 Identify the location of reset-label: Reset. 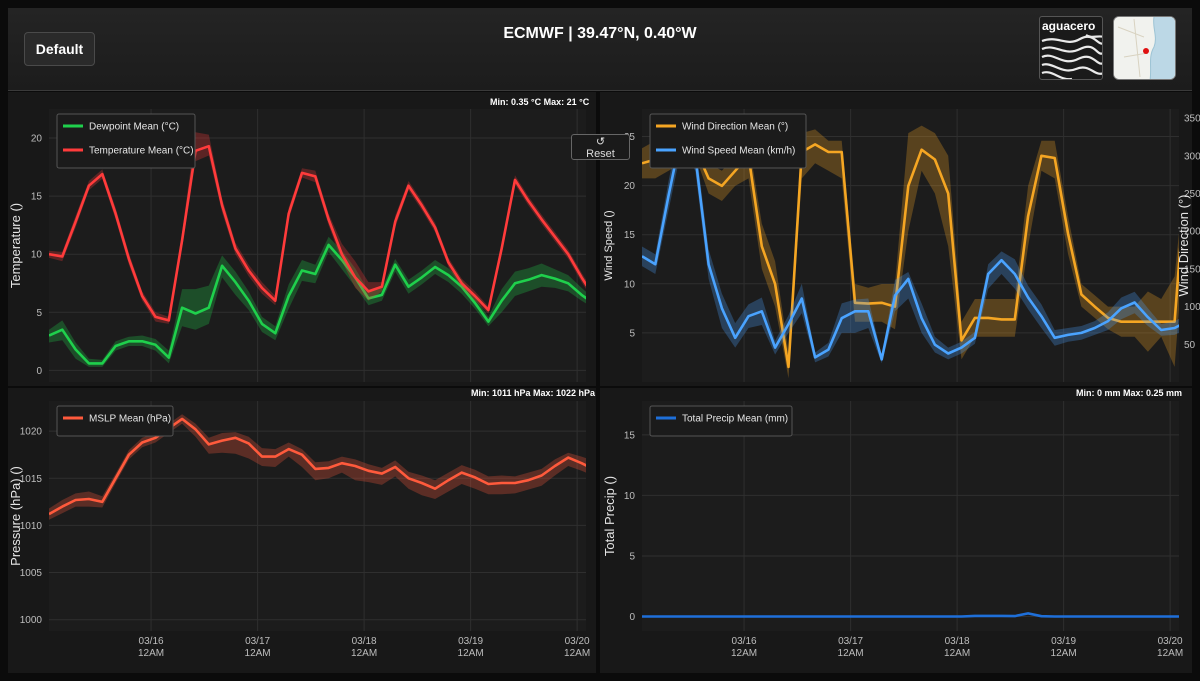
(600, 154).